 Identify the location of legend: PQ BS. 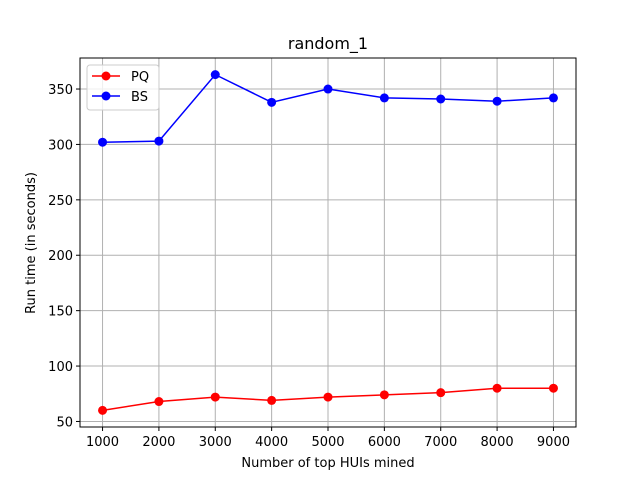
(123, 87).